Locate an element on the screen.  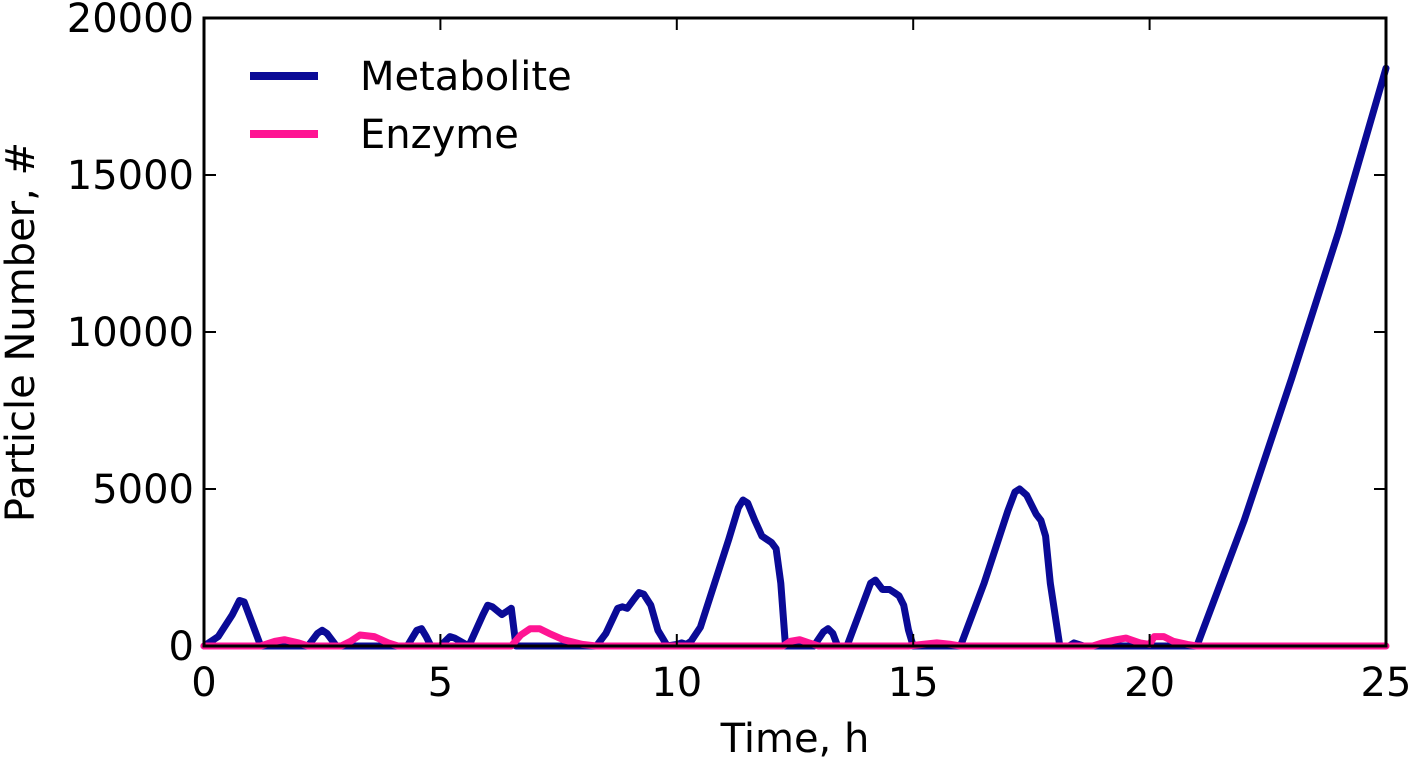
y-axis-title: Particle Number, # is located at coordinates (22, 332).